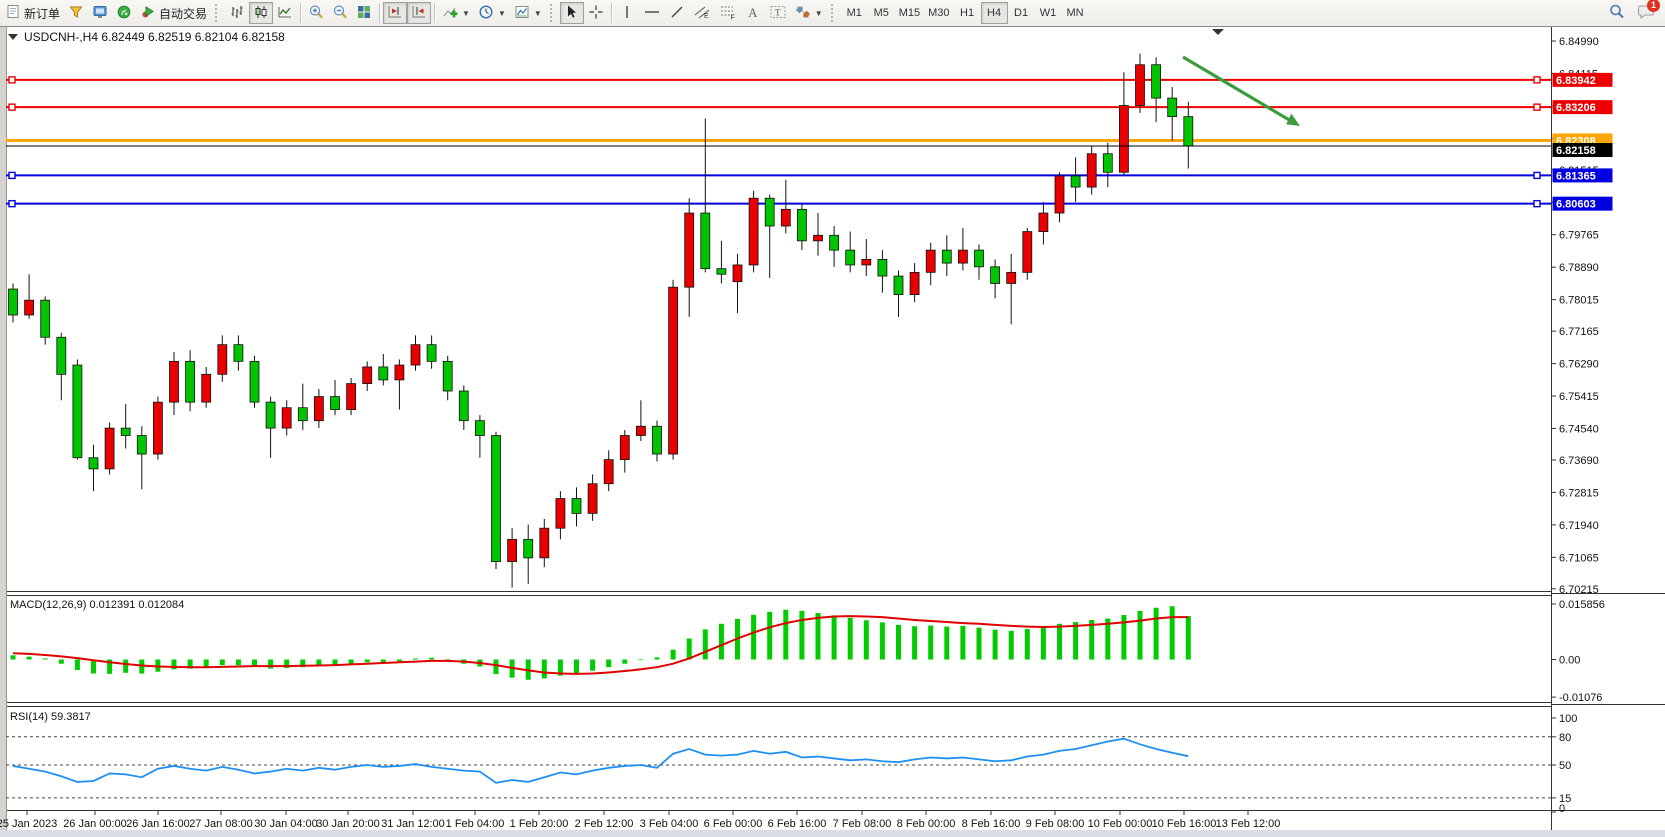 The image size is (1665, 837). I want to click on cursor-button, so click(571, 13).